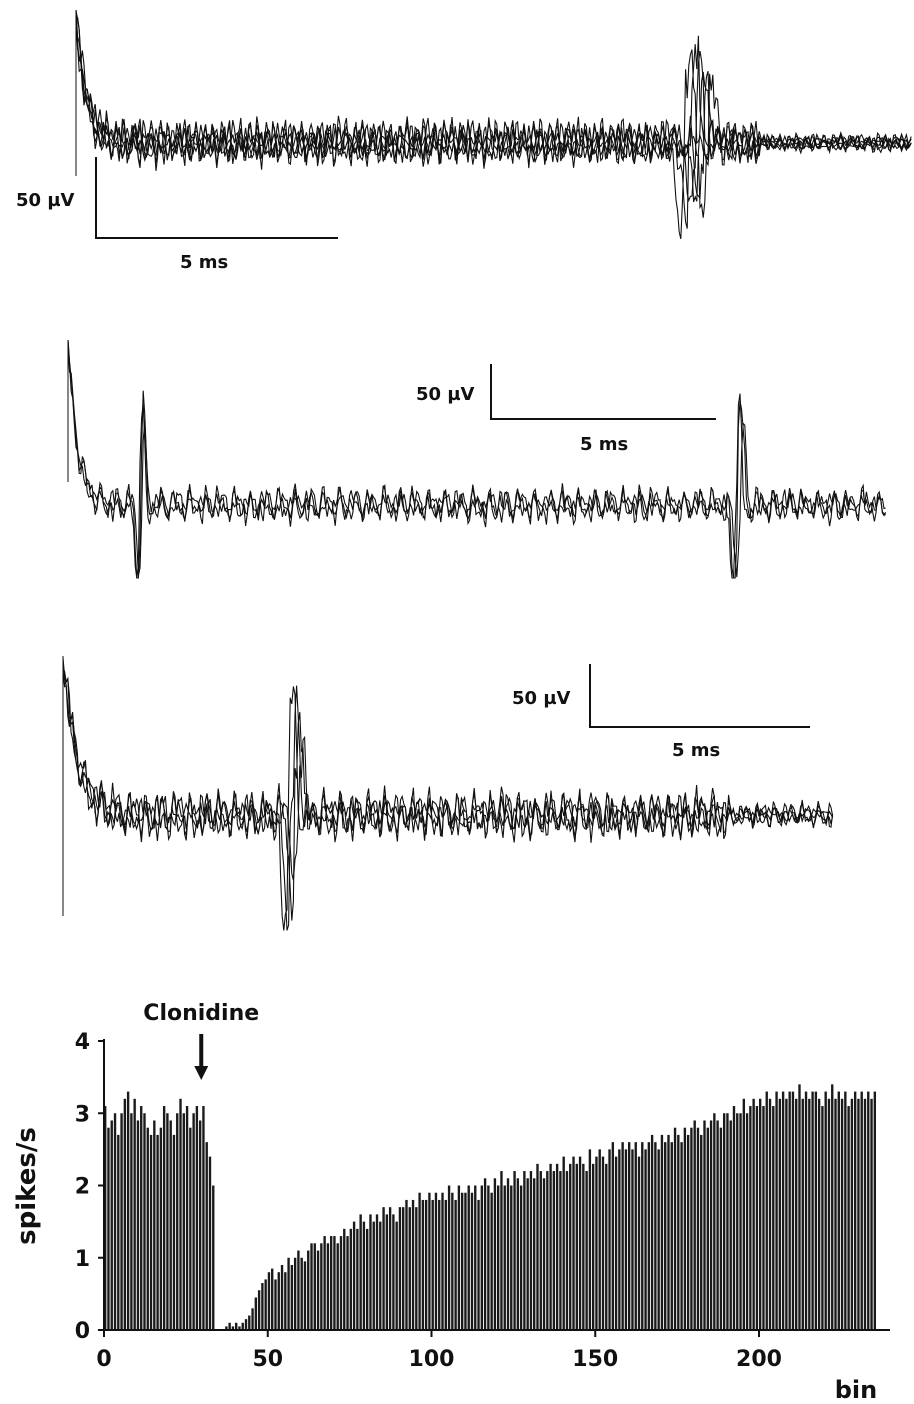 This screenshot has height=1404, width=914. I want to click on clonidine-annotation: Clonidine, so click(201, 1013).